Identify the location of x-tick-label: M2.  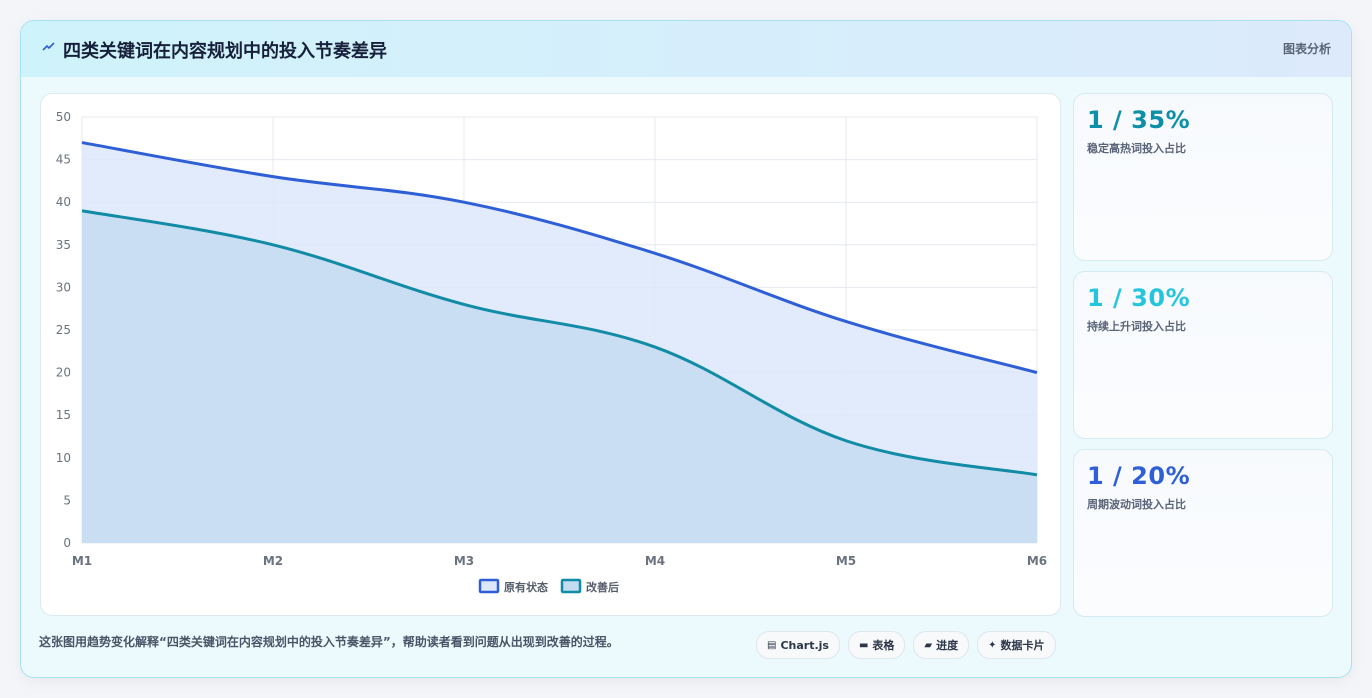
(273, 561).